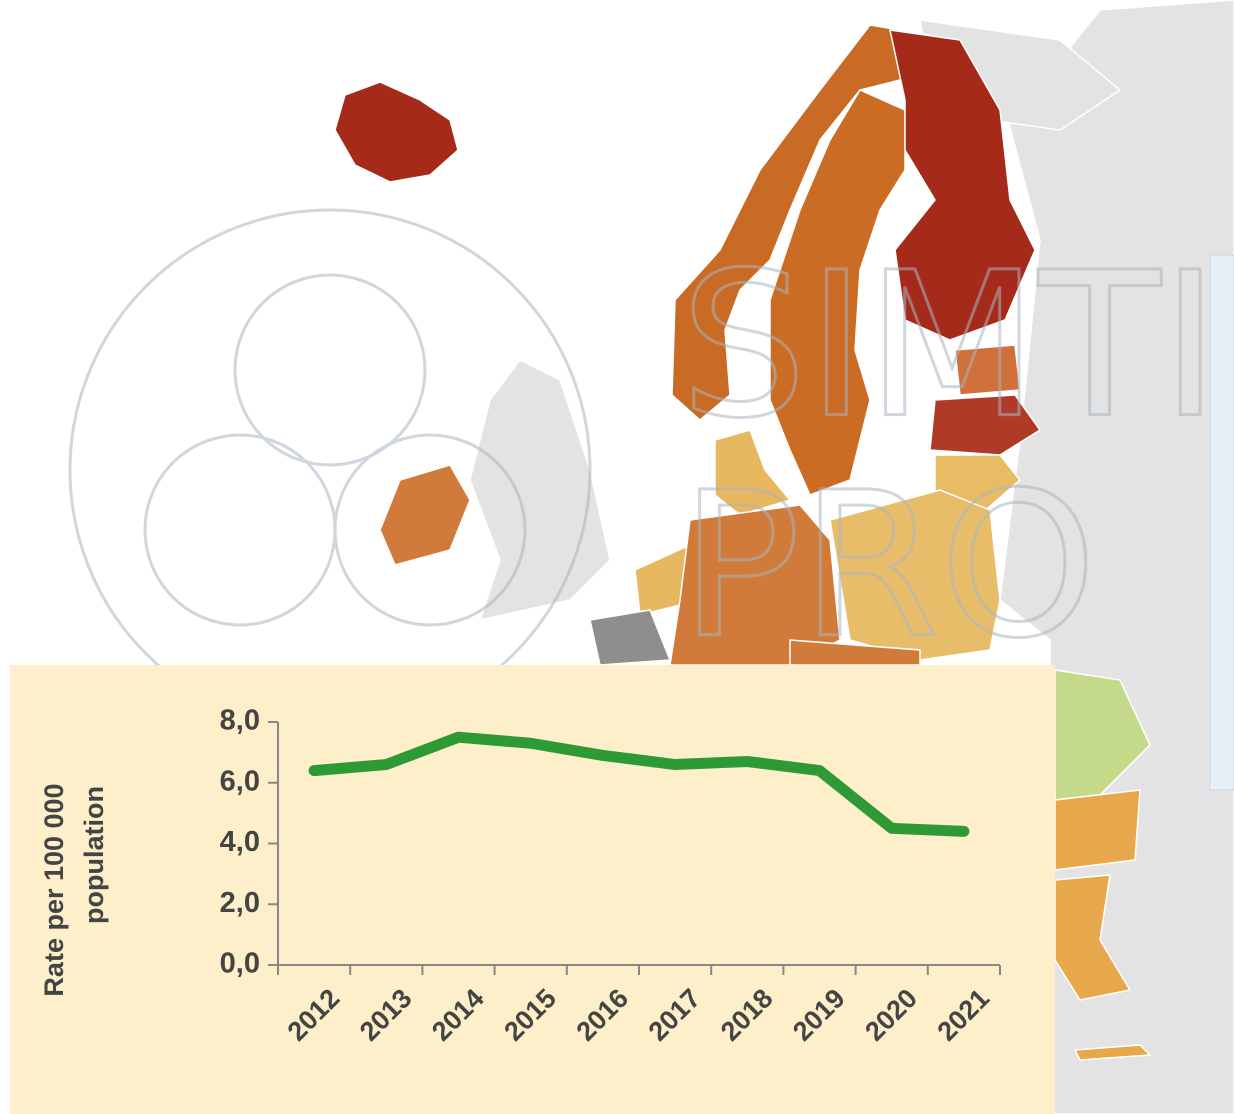 The width and height of the screenshot is (1234, 1114). I want to click on poland, so click(915, 575).